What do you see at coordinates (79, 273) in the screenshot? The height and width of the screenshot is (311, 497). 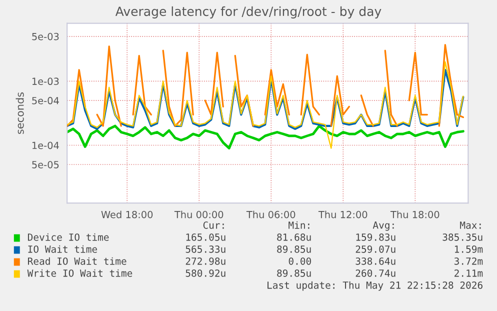 I see `legend-label: Write IO Wait time` at bounding box center [79, 273].